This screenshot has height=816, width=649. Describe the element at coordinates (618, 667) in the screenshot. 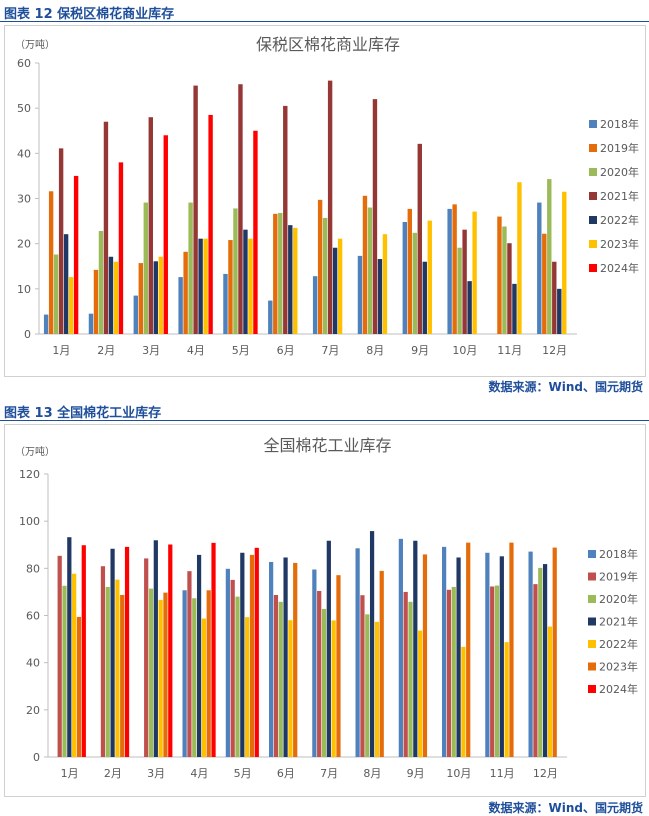

I see `legend-label: 2023年` at that location.